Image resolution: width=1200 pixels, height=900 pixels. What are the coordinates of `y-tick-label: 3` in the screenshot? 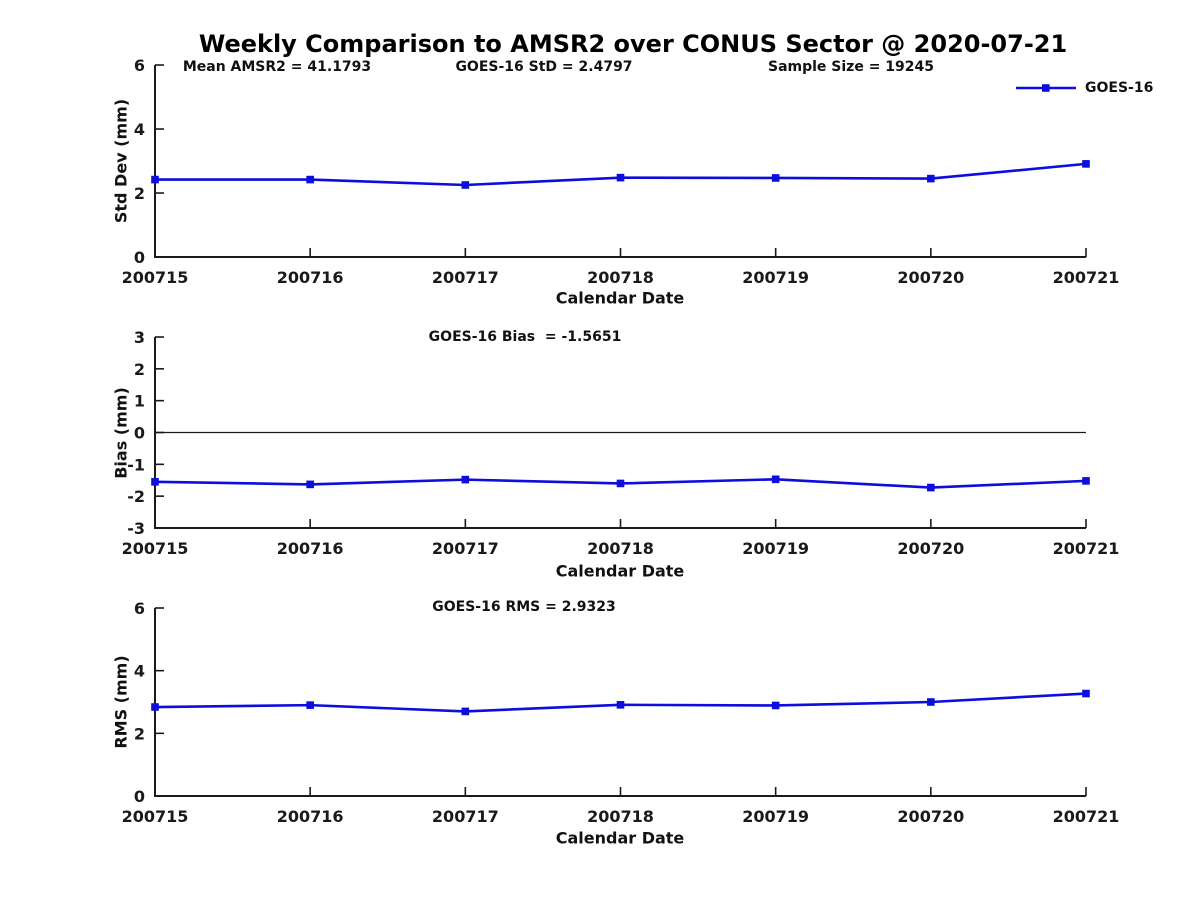 It's located at (139, 337).